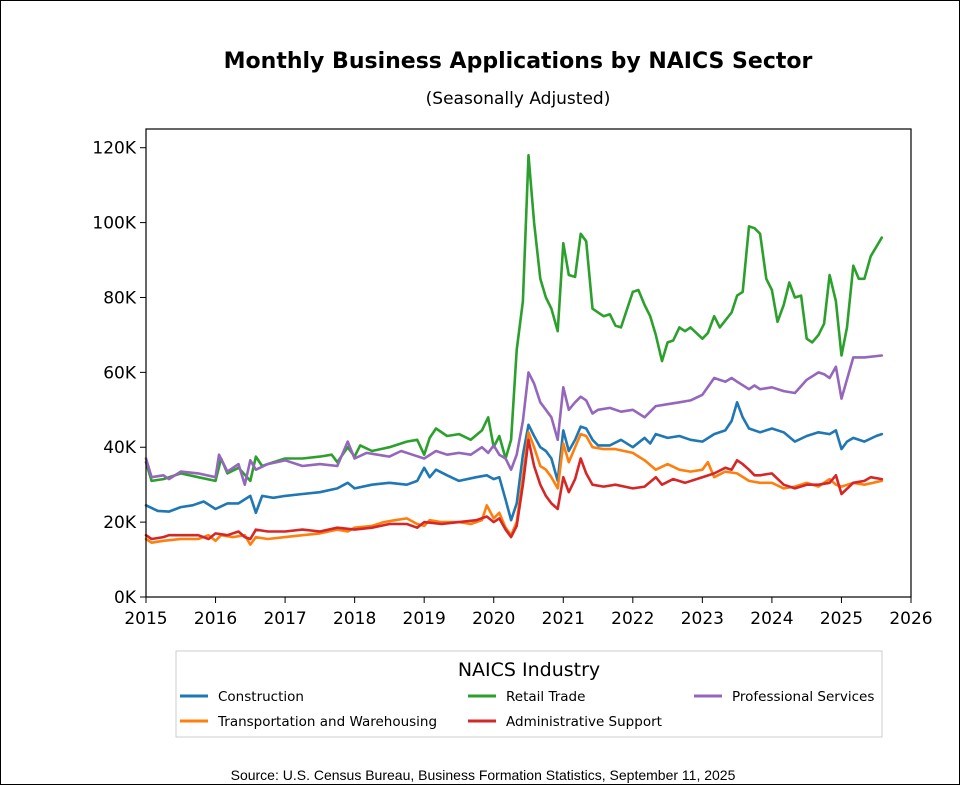 This screenshot has width=960, height=785. Describe the element at coordinates (563, 619) in the screenshot. I see `x-tick-label: 2021` at that location.